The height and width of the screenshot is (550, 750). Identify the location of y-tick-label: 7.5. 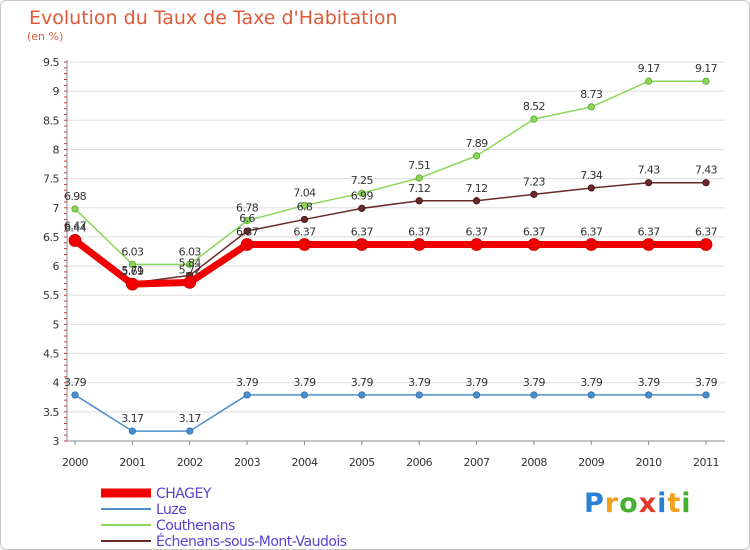
(51, 179).